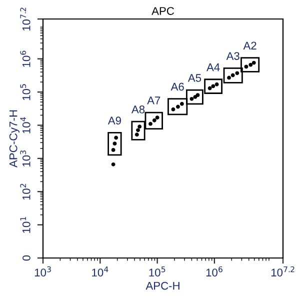 The width and height of the screenshot is (298, 301). I want to click on chart-title: APC, so click(163, 11).